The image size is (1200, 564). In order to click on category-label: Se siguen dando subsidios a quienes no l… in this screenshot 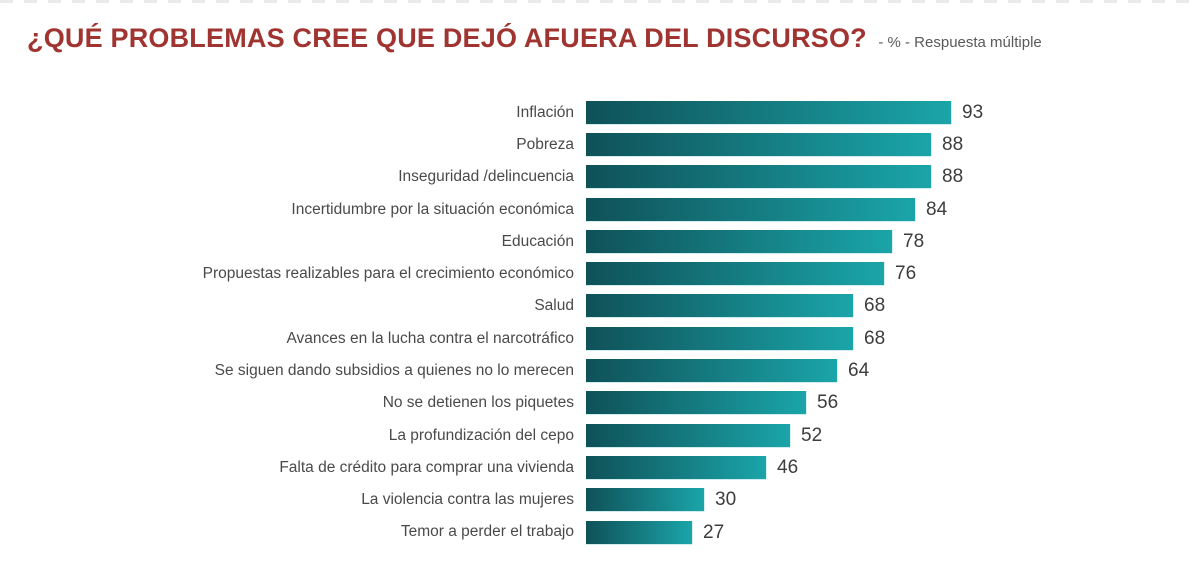, I will do `click(394, 370)`.